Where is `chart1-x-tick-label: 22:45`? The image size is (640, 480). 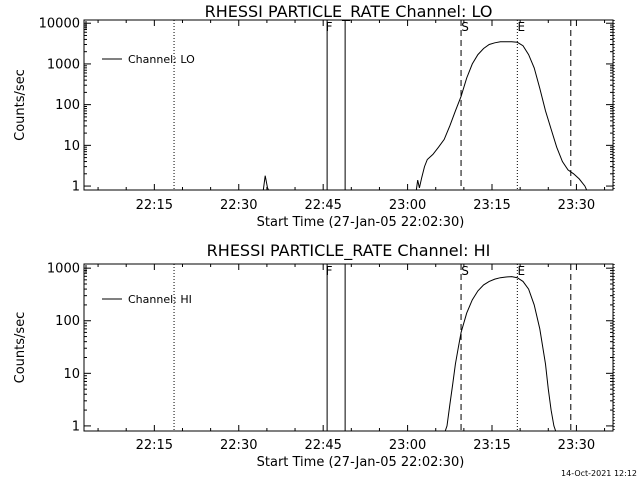 chart1-x-tick-label: 22:45 is located at coordinates (322, 205).